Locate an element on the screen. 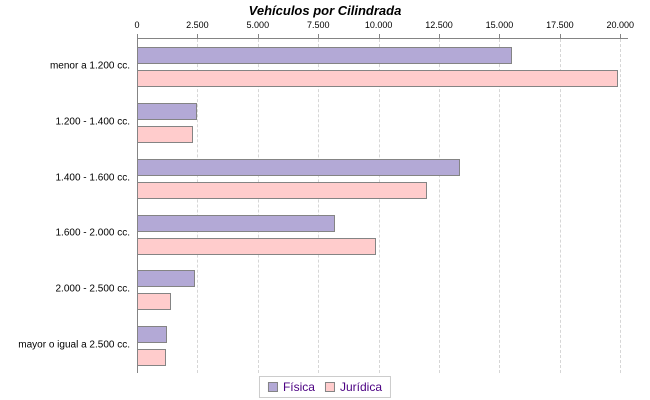 Image resolution: width=650 pixels, height=400 pixels. legend-item-juridica: Jurídica is located at coordinates (353, 387).